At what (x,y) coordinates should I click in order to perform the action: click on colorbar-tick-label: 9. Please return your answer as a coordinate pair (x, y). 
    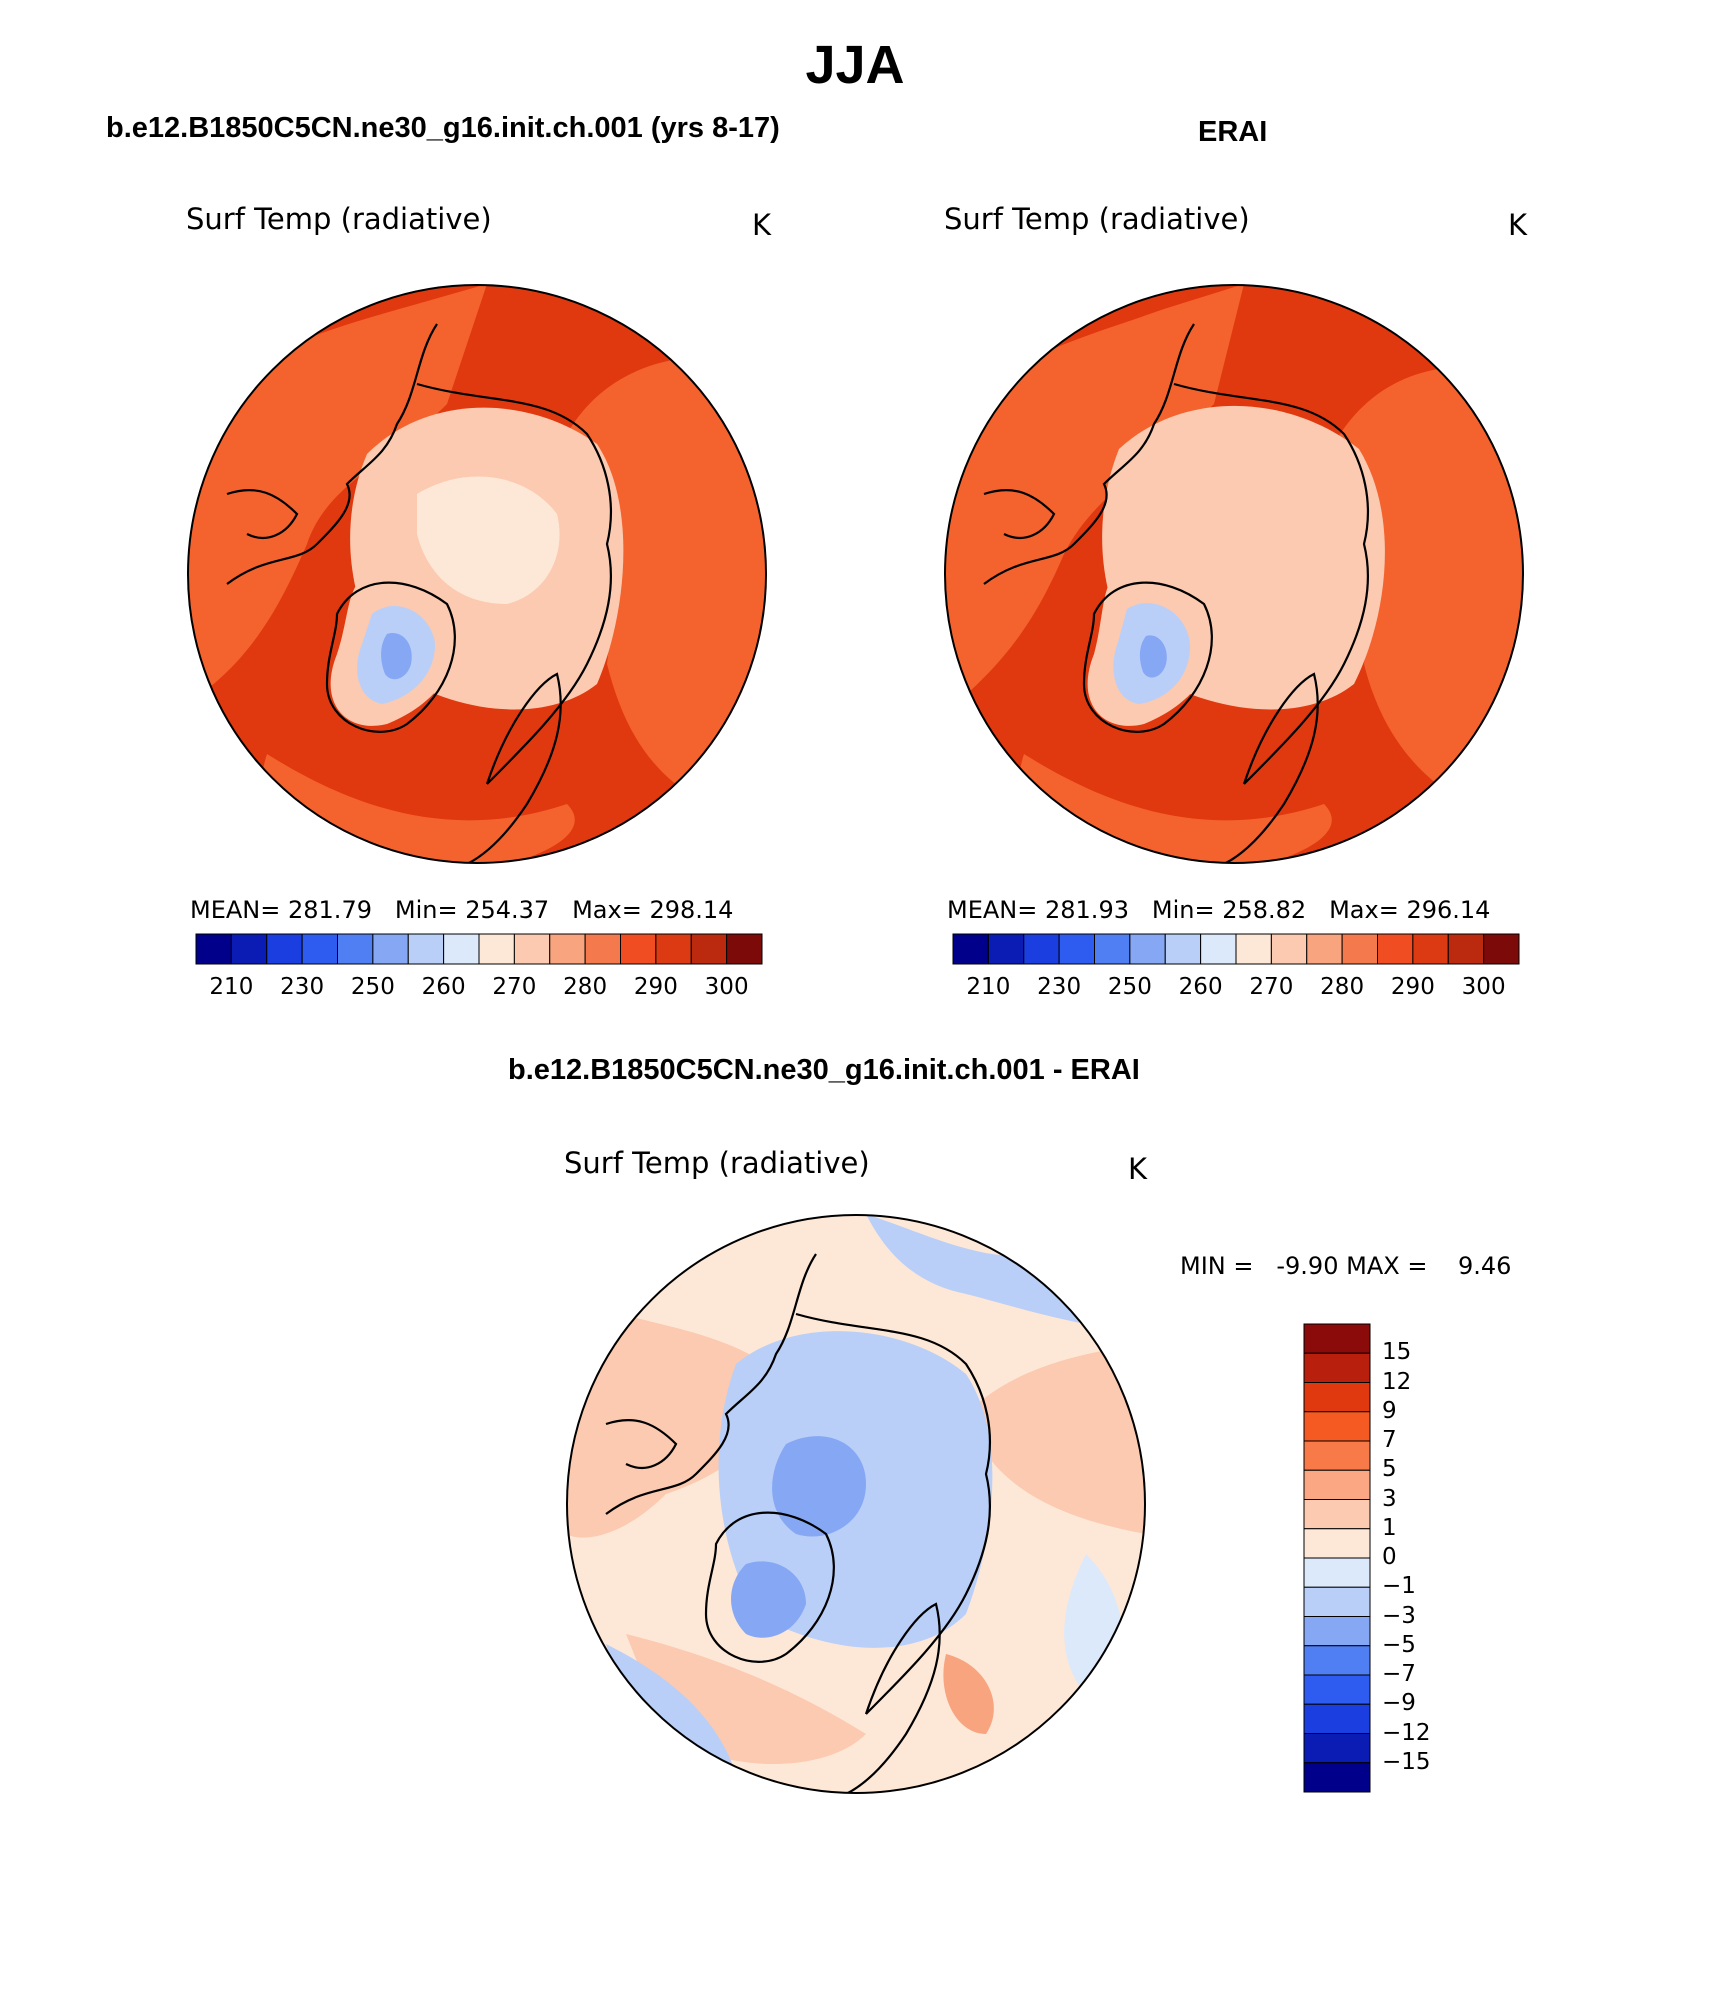
    Looking at the image, I should click on (1389, 1410).